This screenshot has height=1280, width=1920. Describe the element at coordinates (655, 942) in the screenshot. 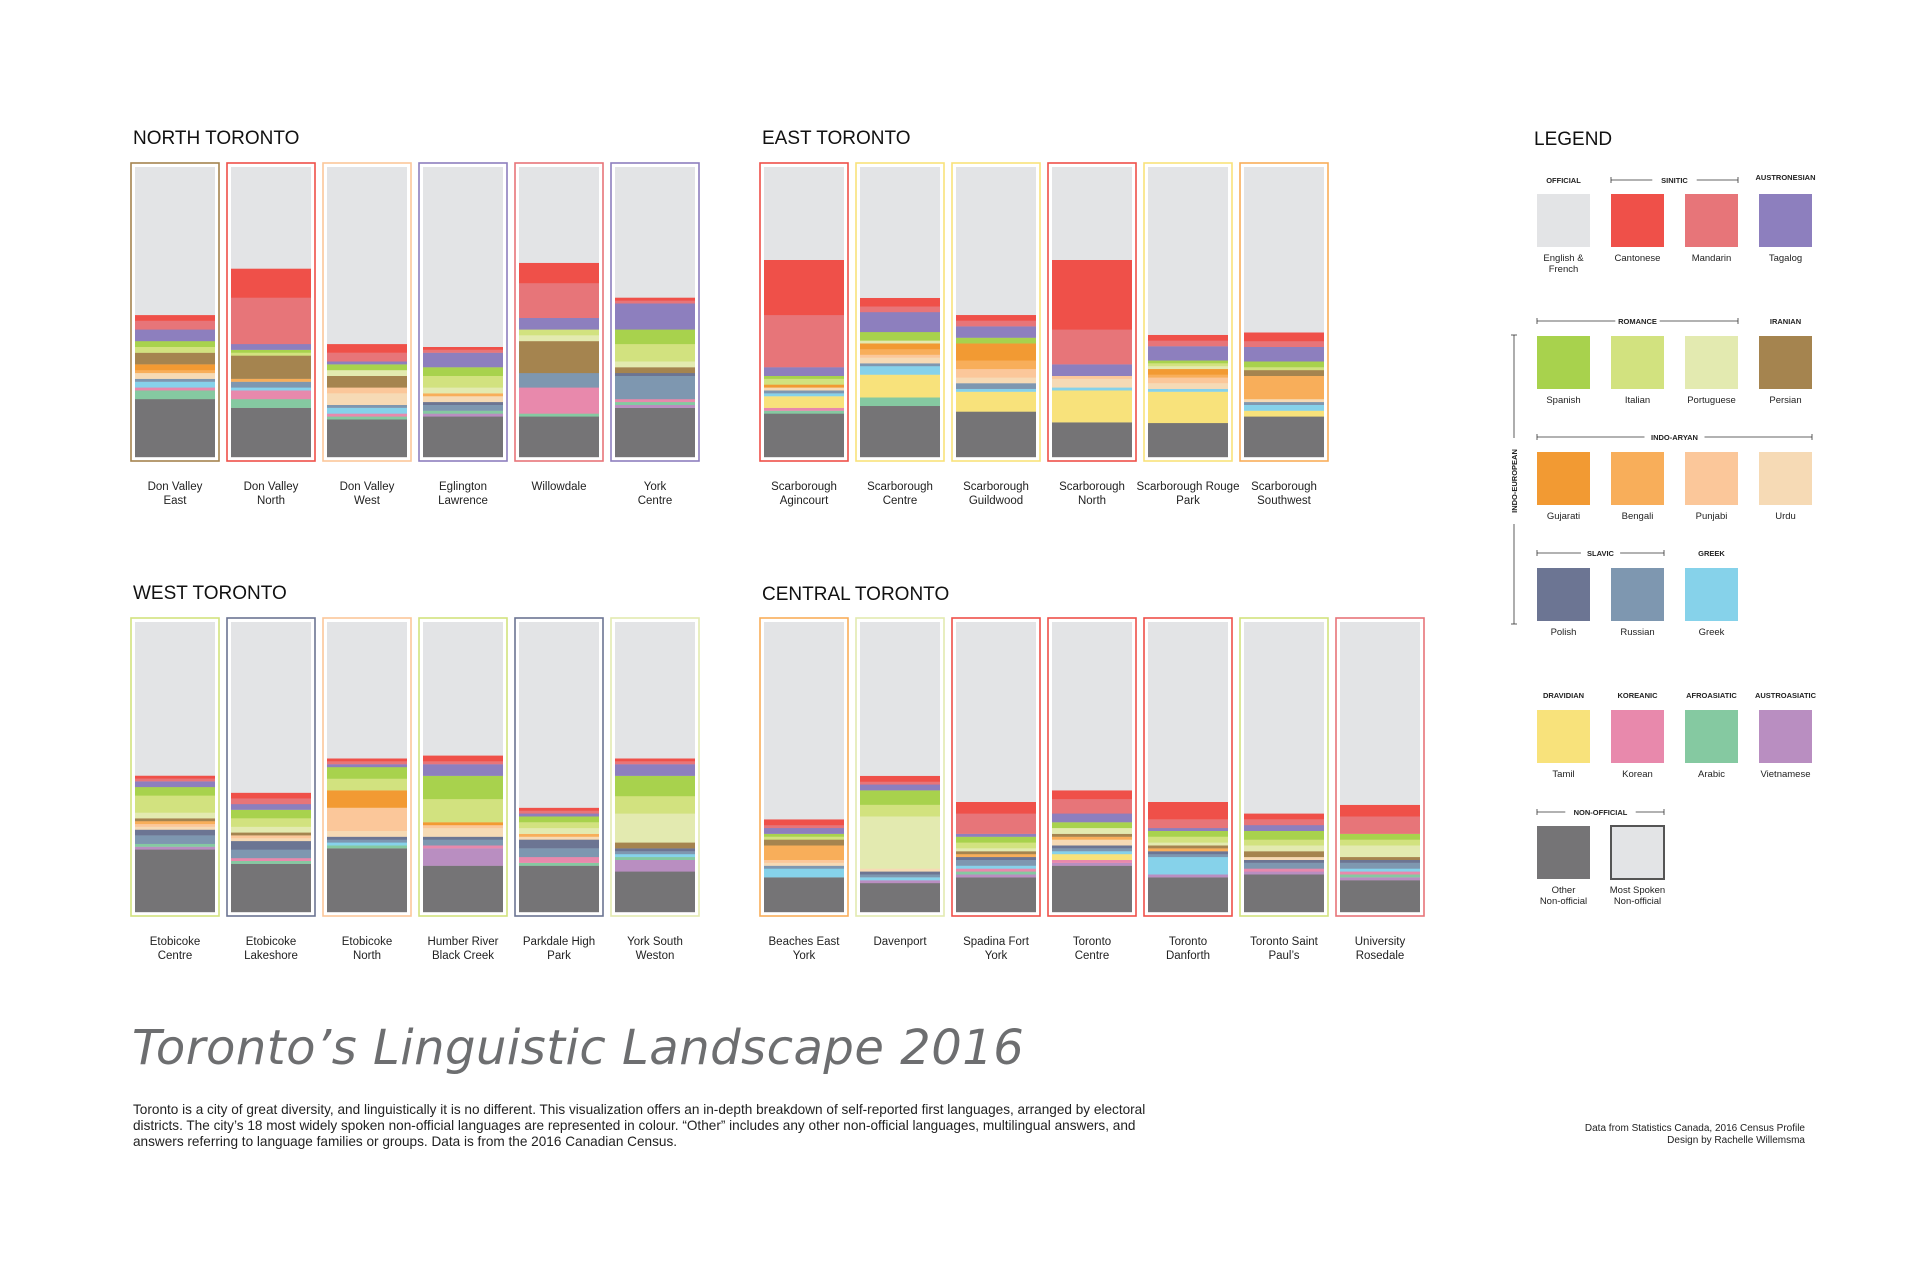

I see `district-label: York South` at that location.